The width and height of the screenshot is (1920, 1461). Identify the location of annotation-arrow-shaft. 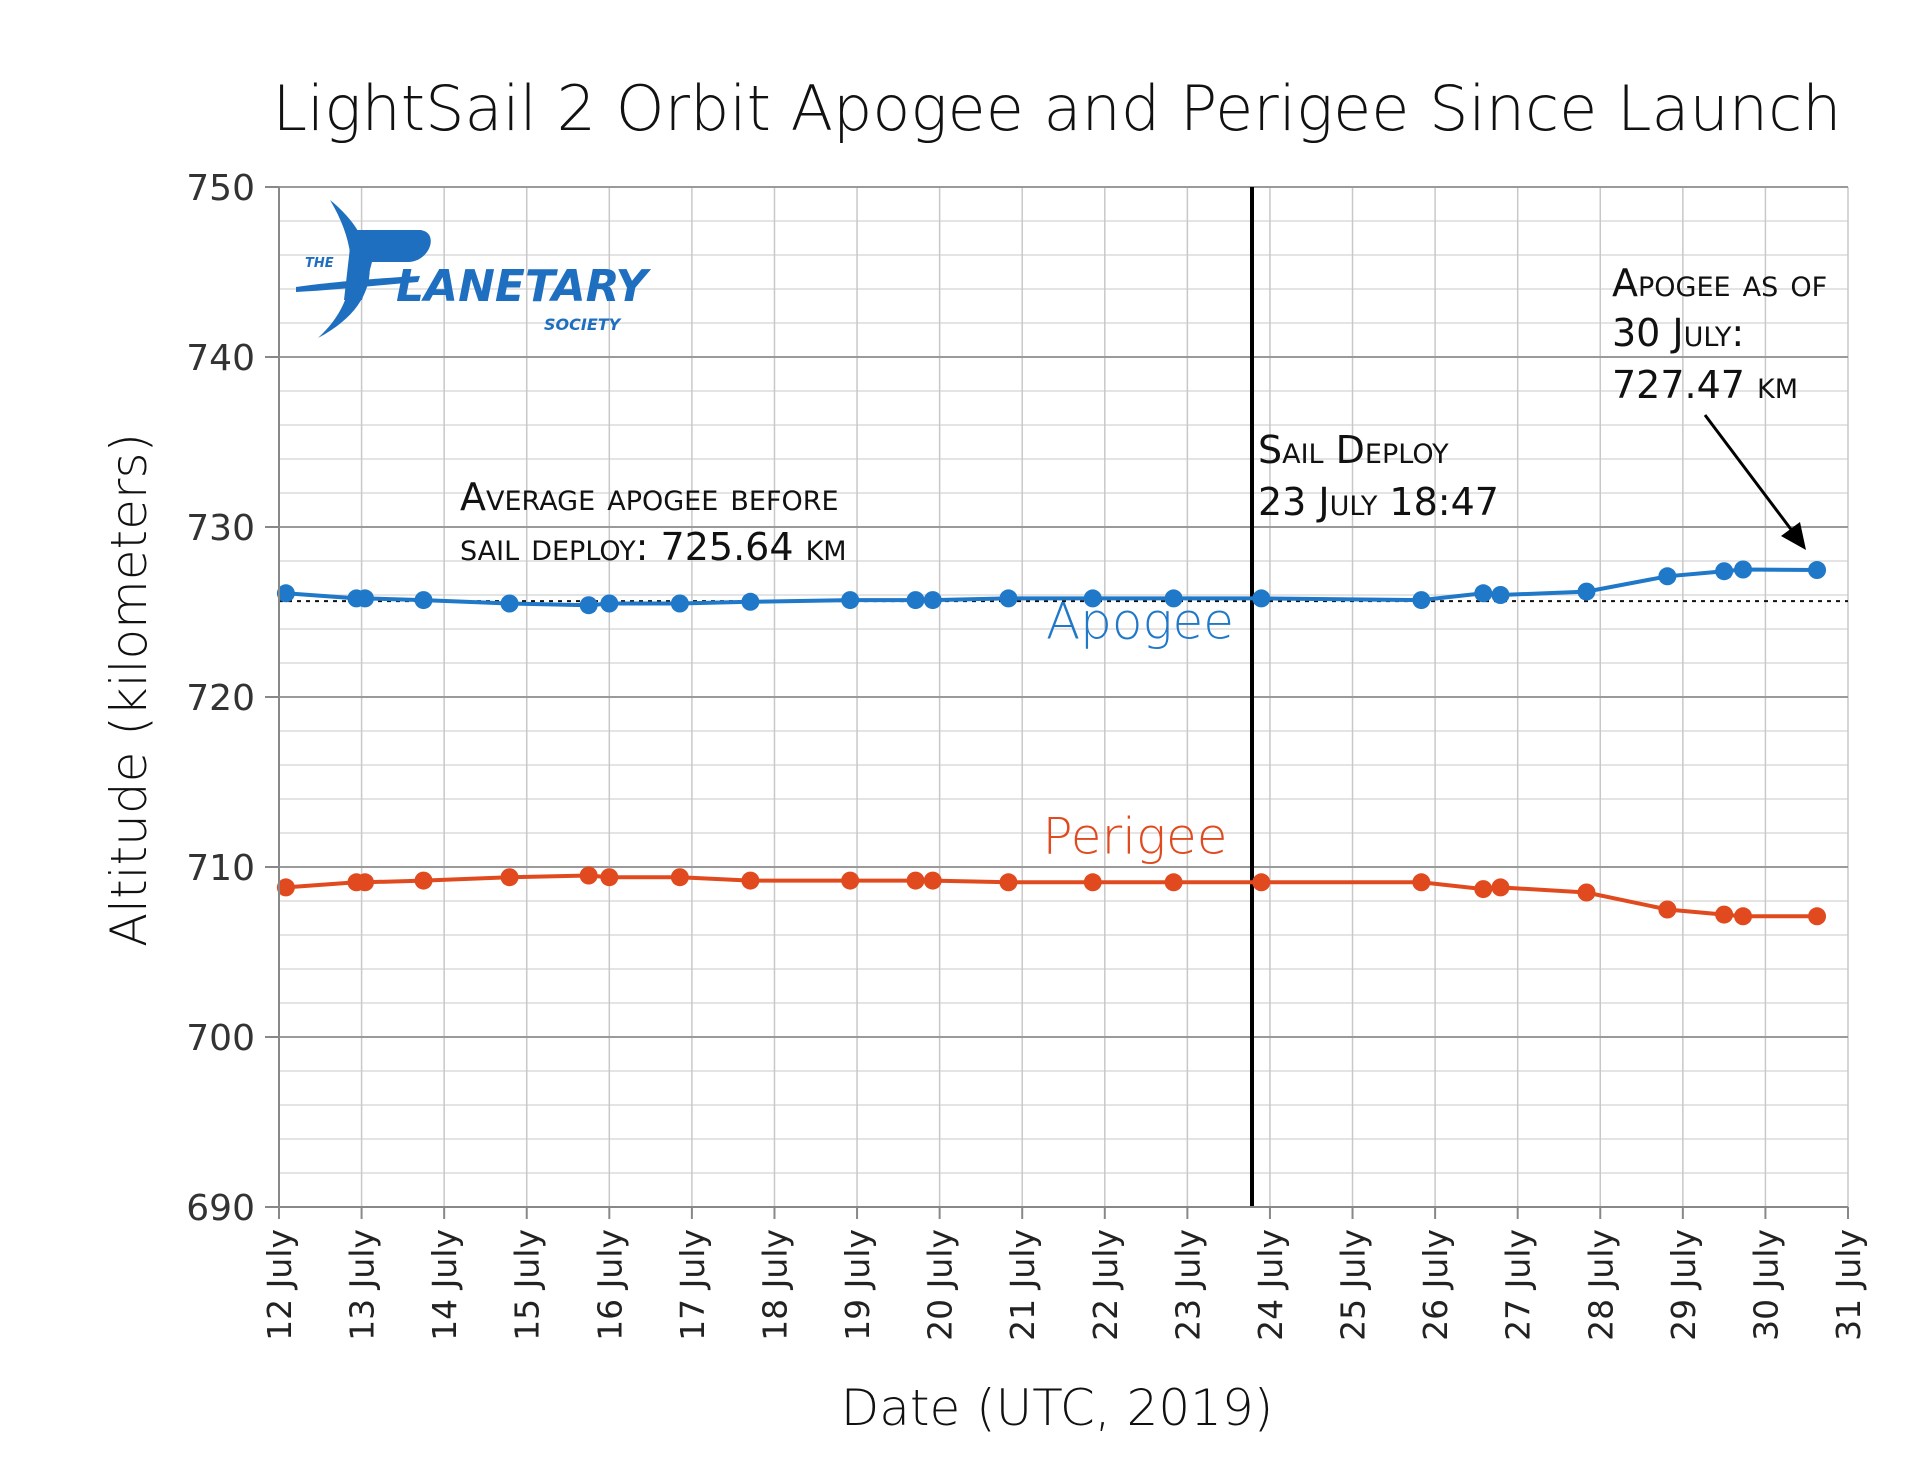
(1750, 475).